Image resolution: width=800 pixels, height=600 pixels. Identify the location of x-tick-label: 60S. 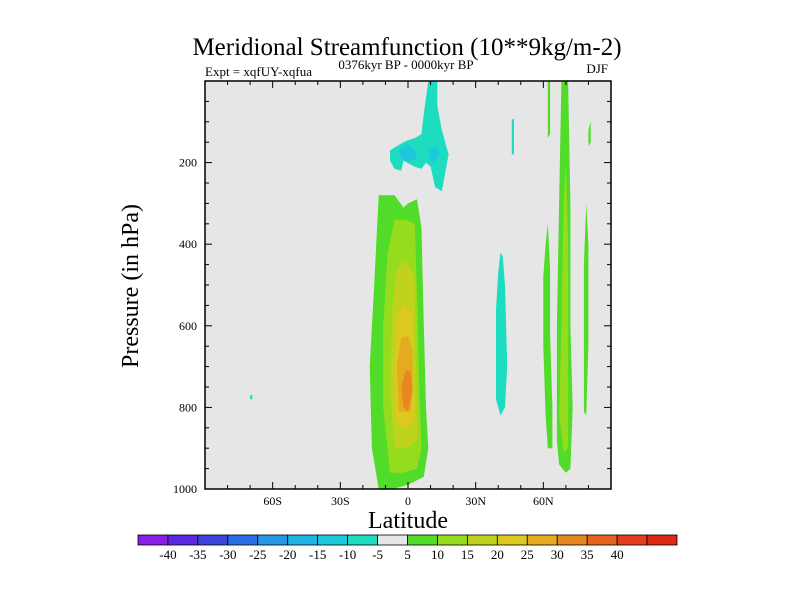
(272, 501).